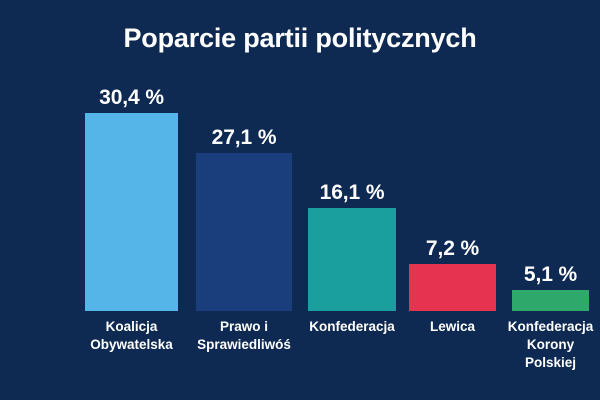  Describe the element at coordinates (244, 335) in the screenshot. I see `bar-category-label: Prawo i Sprawiedliwóś` at that location.